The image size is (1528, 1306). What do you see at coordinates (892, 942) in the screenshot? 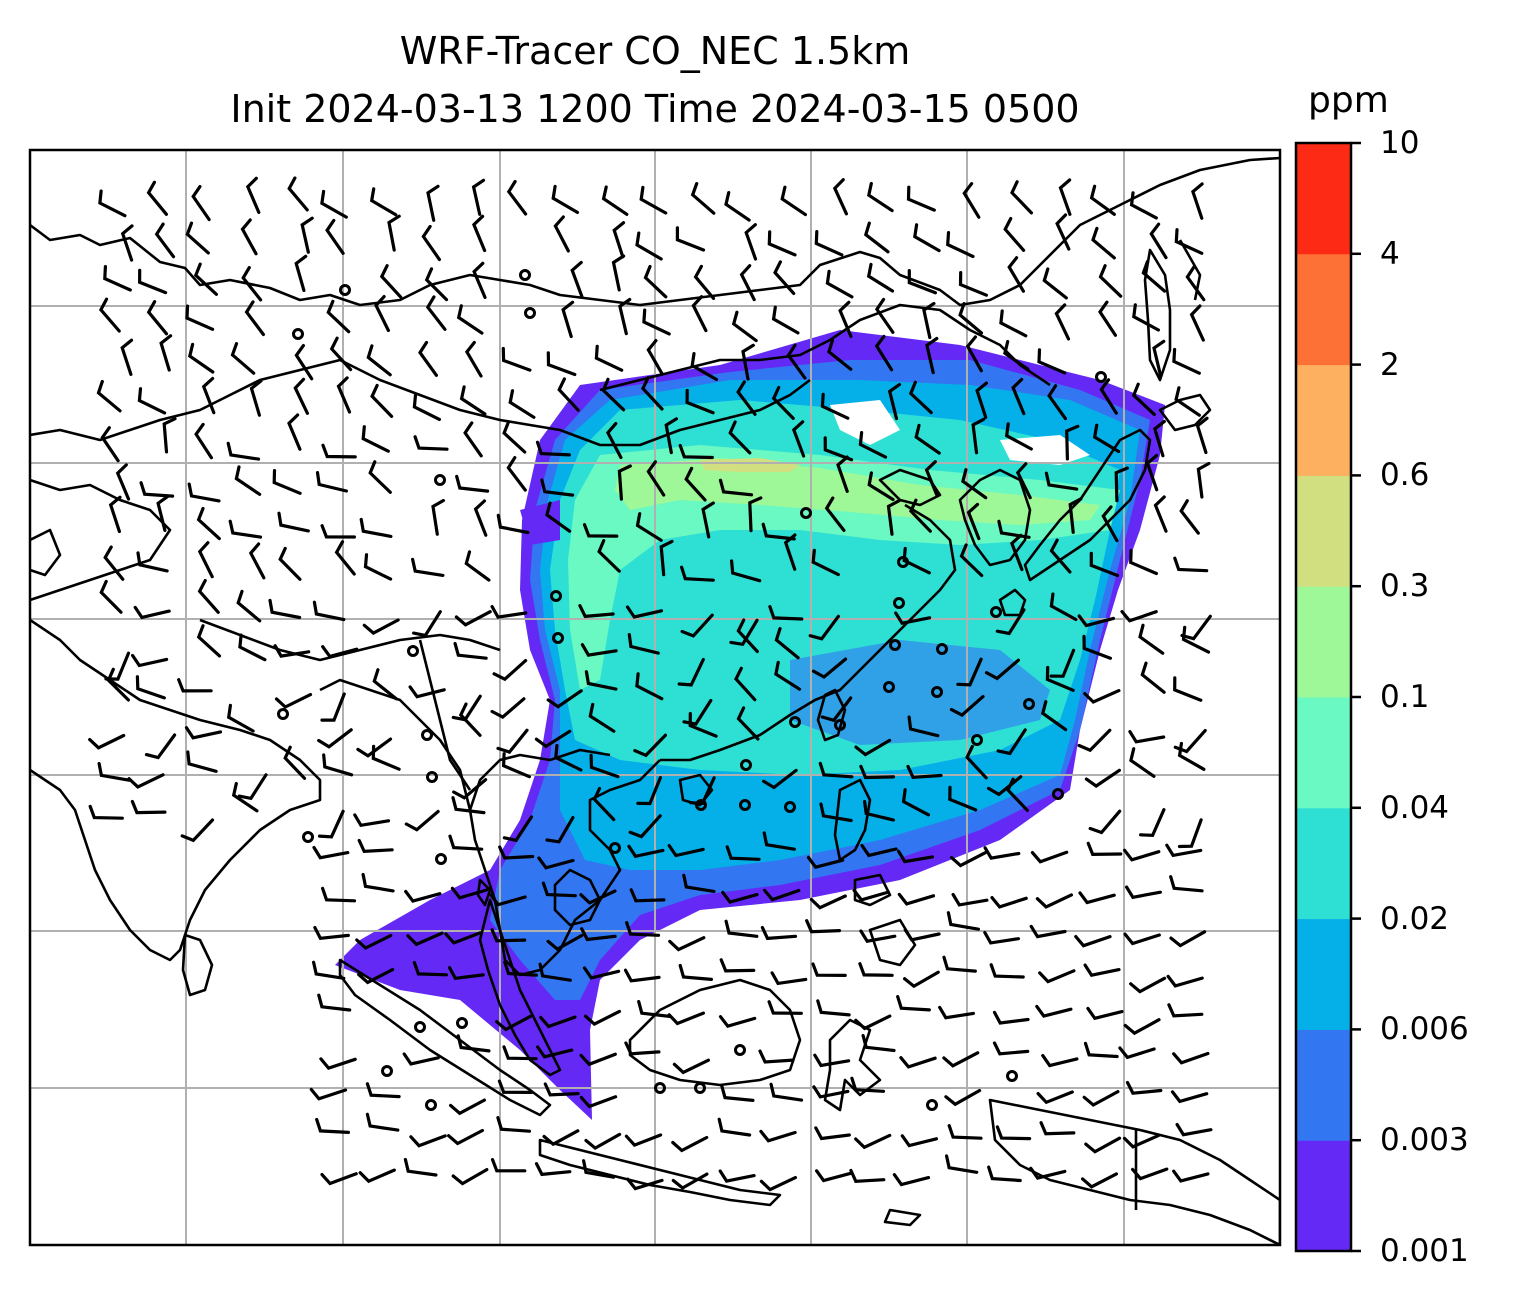
I see `coastline-philippines-mindanao` at bounding box center [892, 942].